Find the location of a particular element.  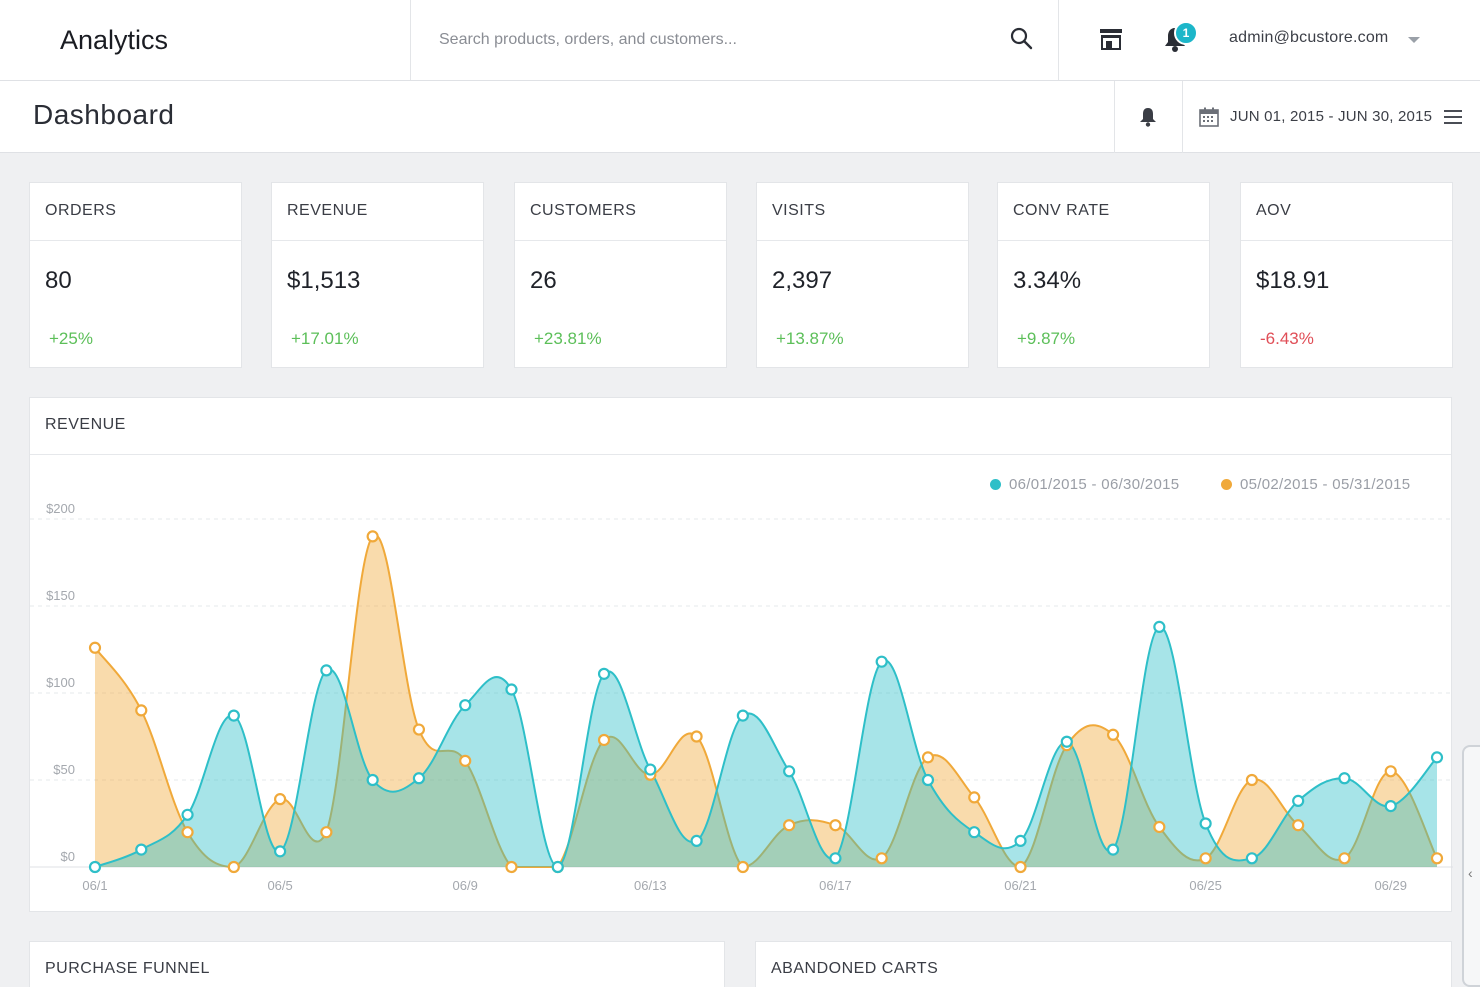

kpi-card-visits: VISITS 2,397 +13.87% is located at coordinates (862, 275).